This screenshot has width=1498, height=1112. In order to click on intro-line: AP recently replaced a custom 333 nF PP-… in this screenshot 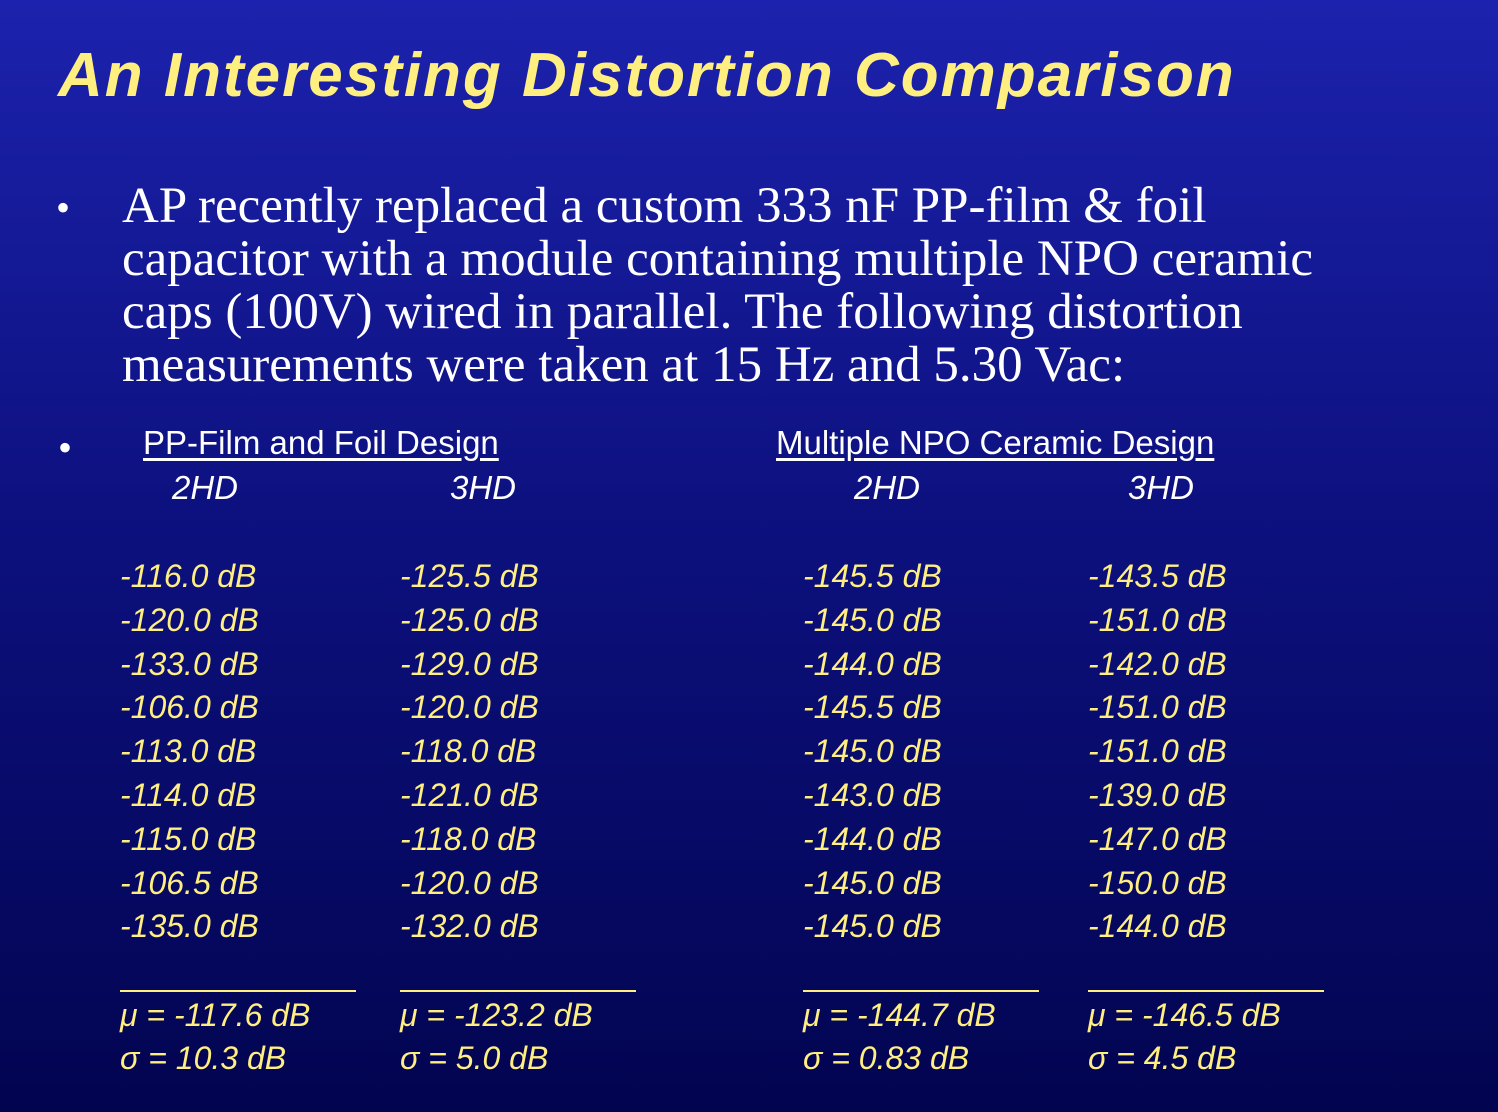, I will do `click(664, 206)`.